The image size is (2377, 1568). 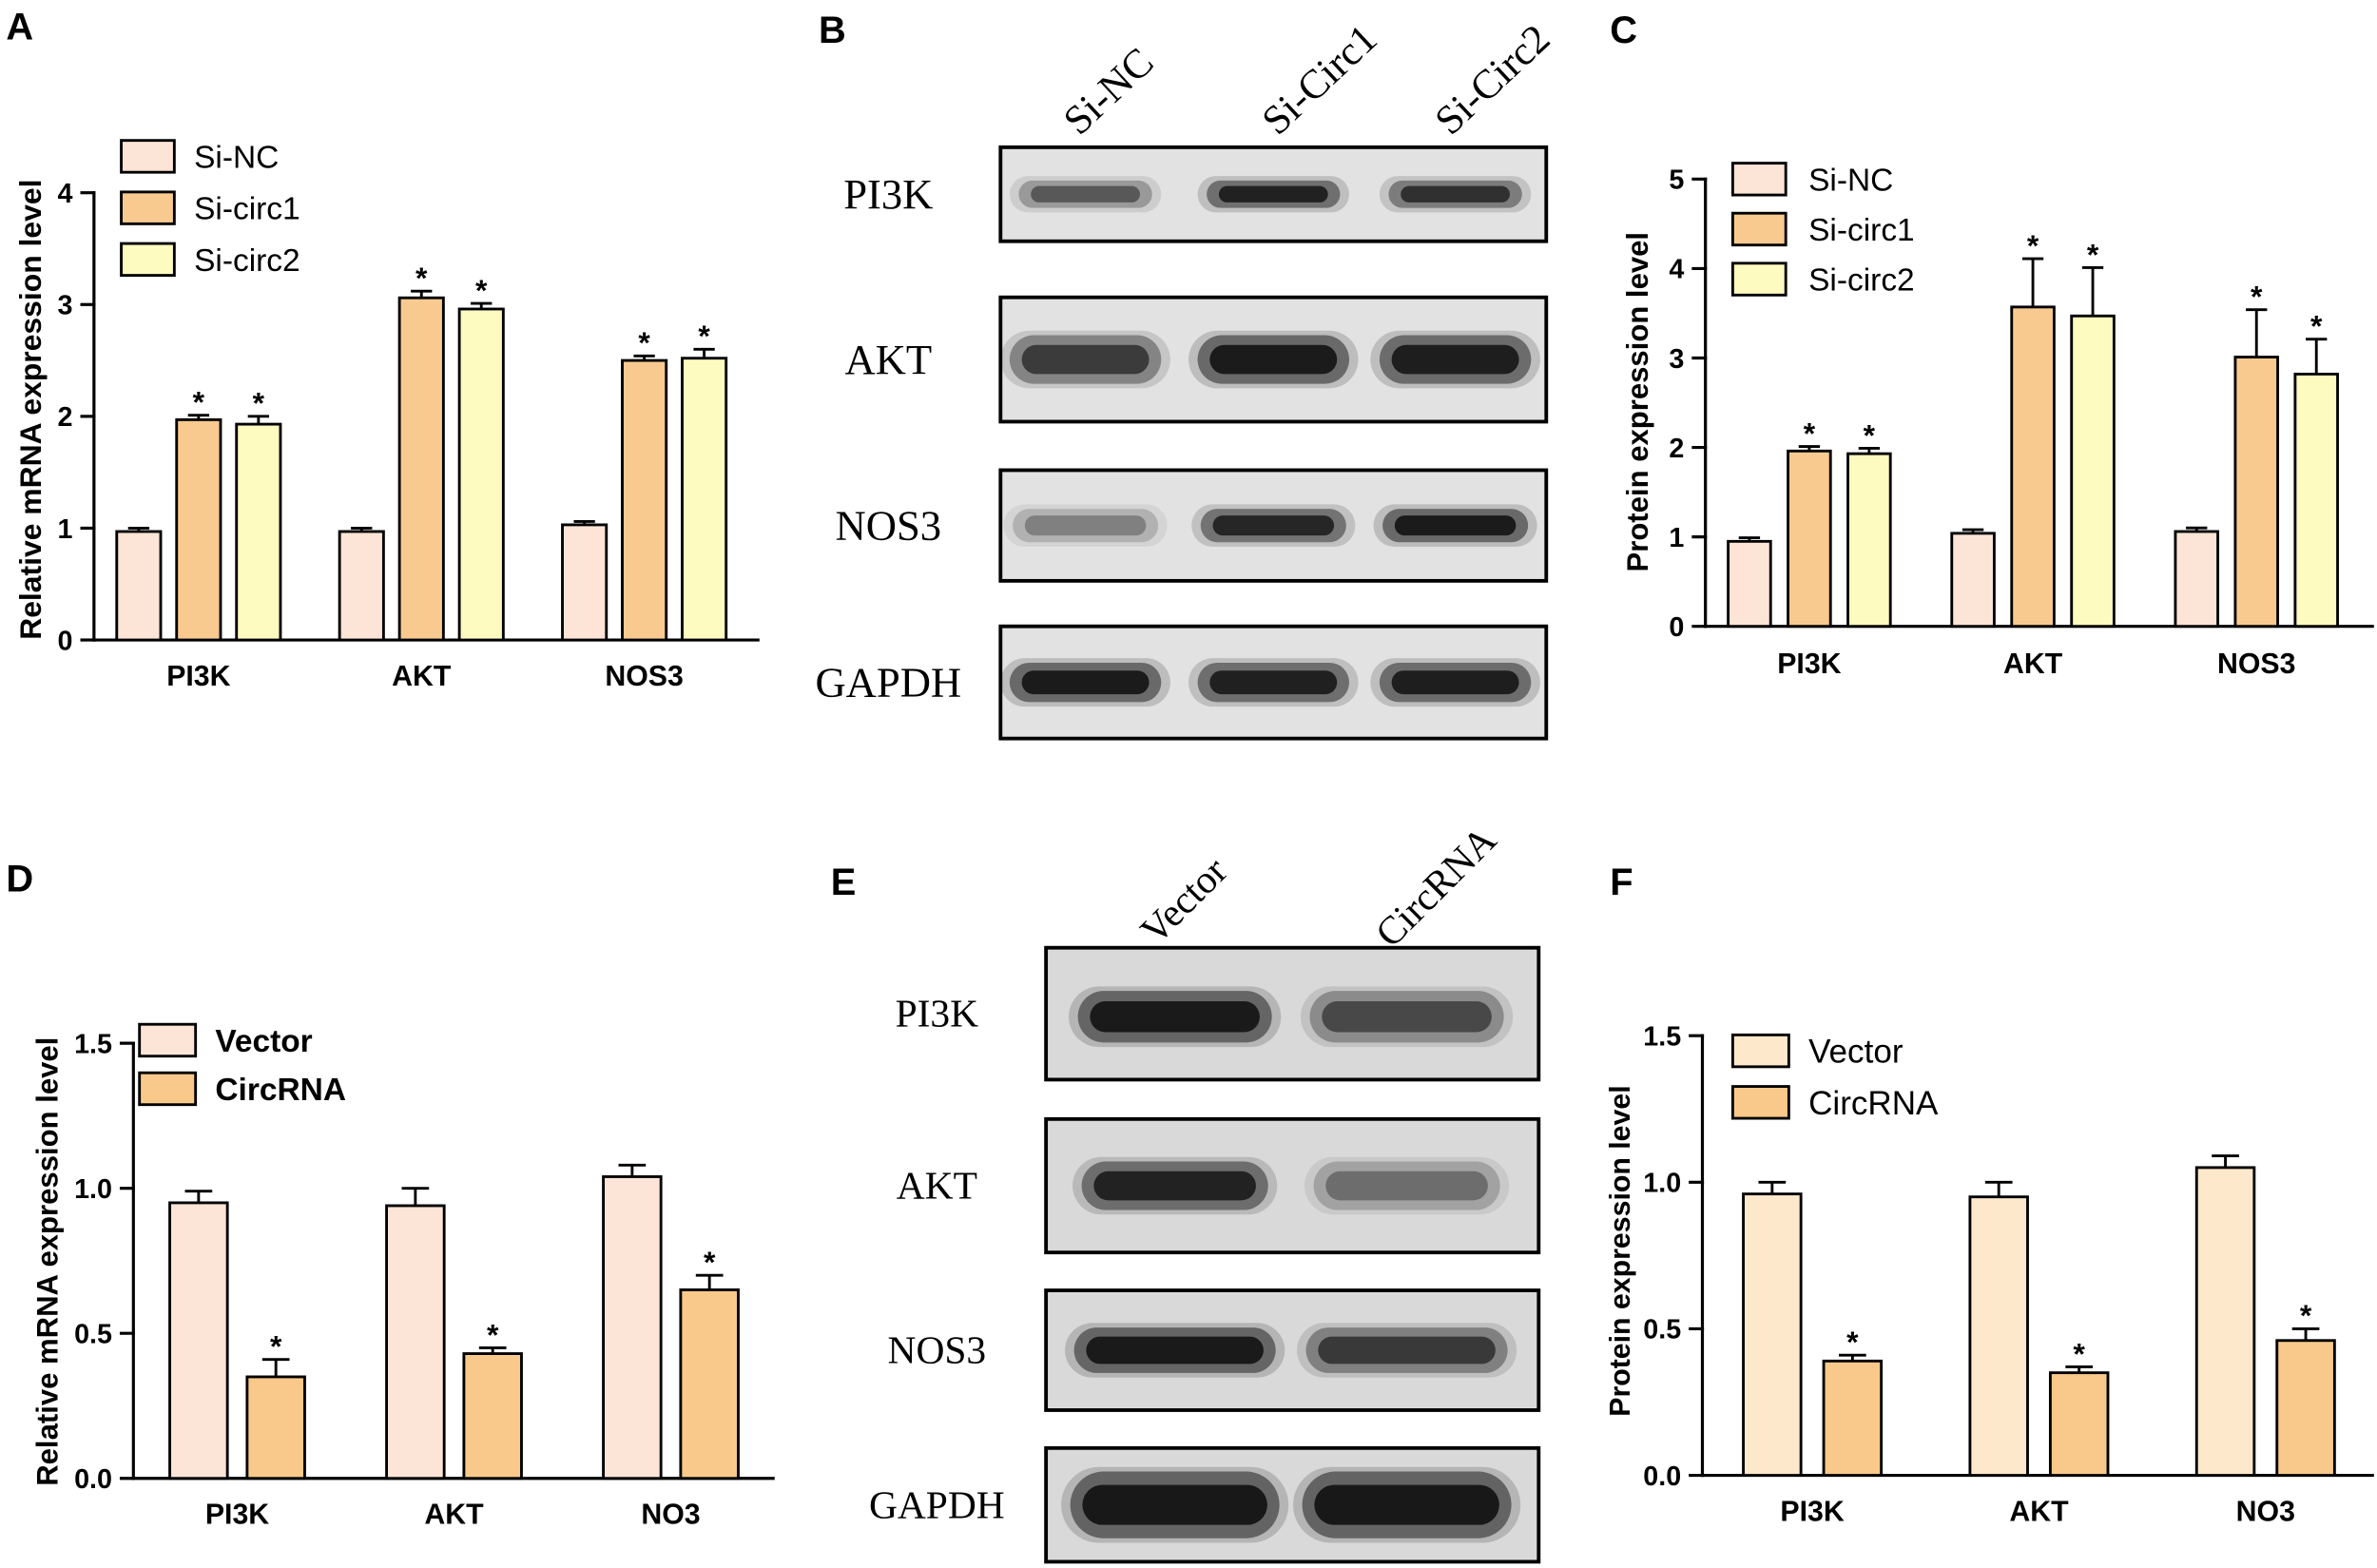 I want to click on blot-row-gapdh: GAPDH, so click(x=1182, y=682).